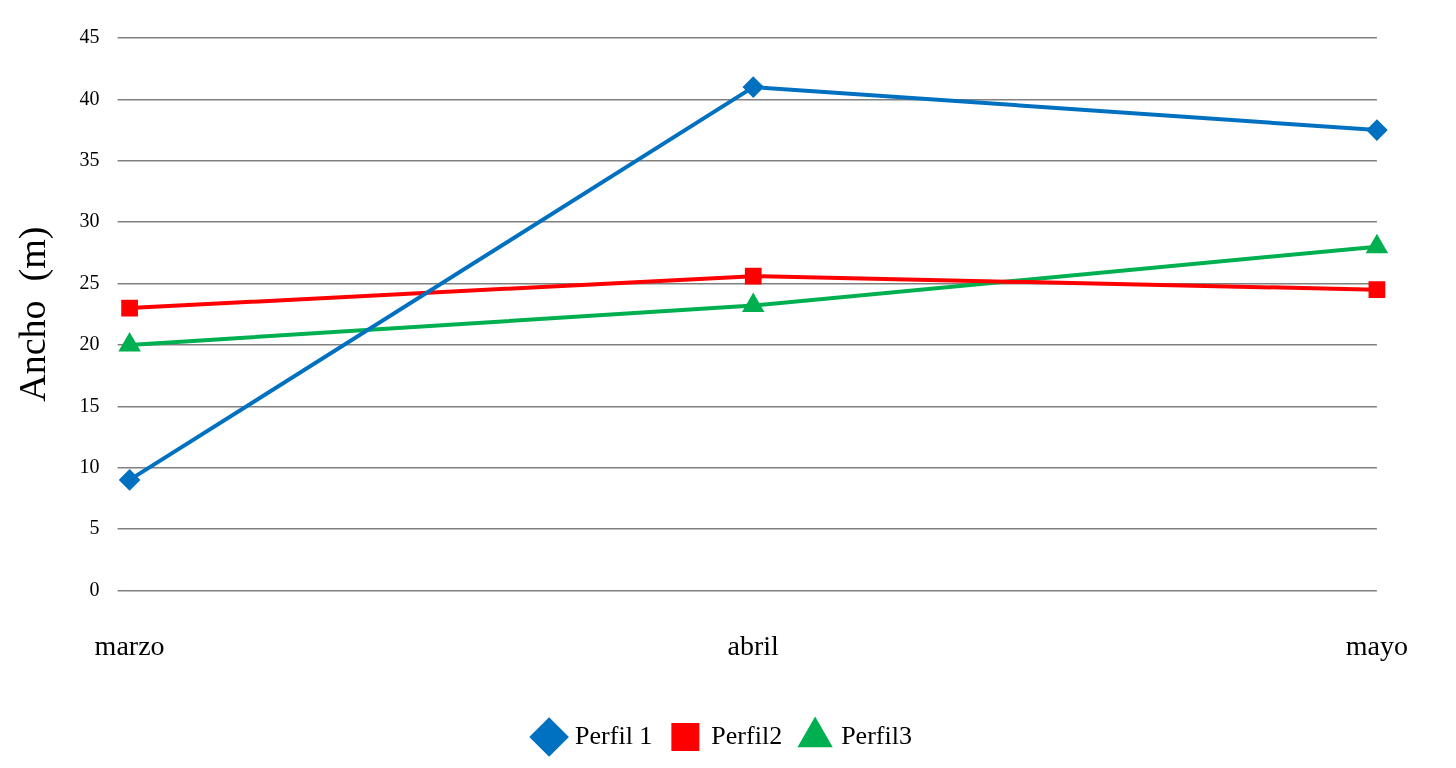 The height and width of the screenshot is (768, 1456). I want to click on x-tick-label: mayo, so click(1377, 645).